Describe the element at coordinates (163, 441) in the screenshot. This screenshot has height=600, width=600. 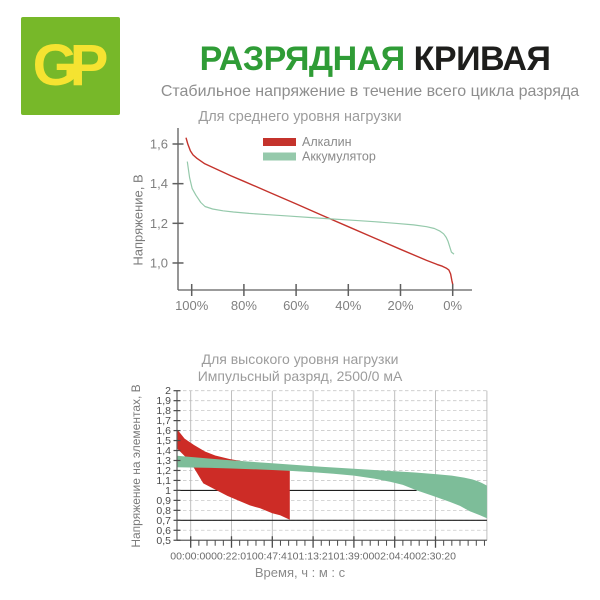
I see `y-tick-label: 1,5` at that location.